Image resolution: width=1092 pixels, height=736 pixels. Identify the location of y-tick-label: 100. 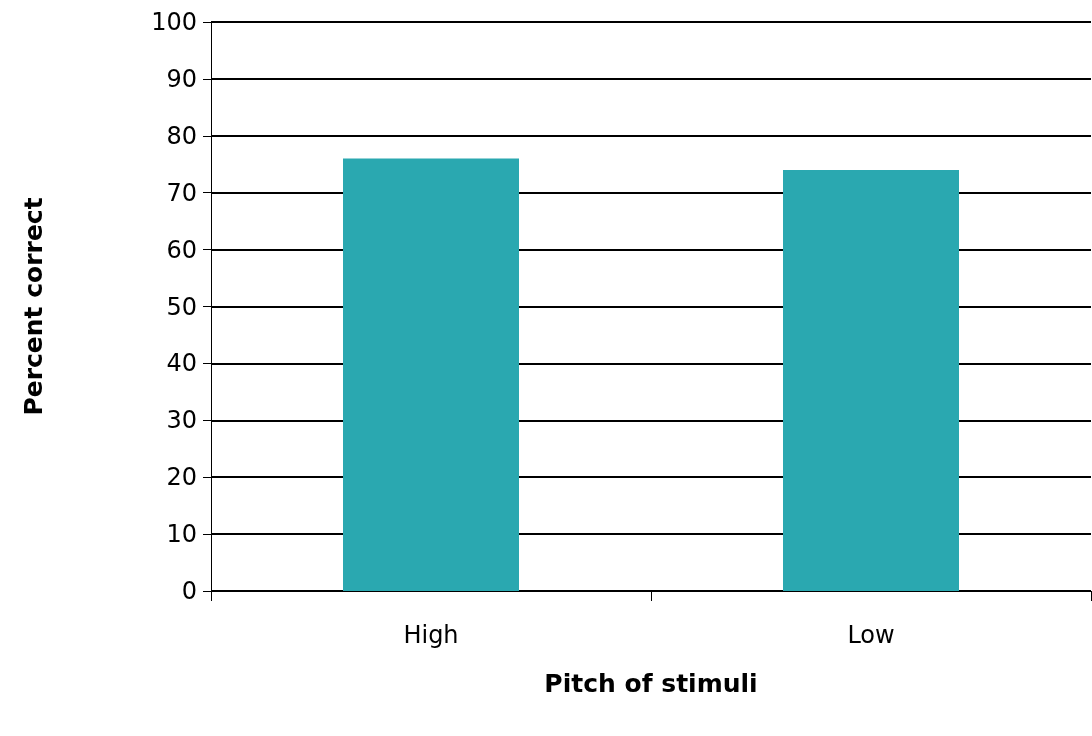
(174, 22).